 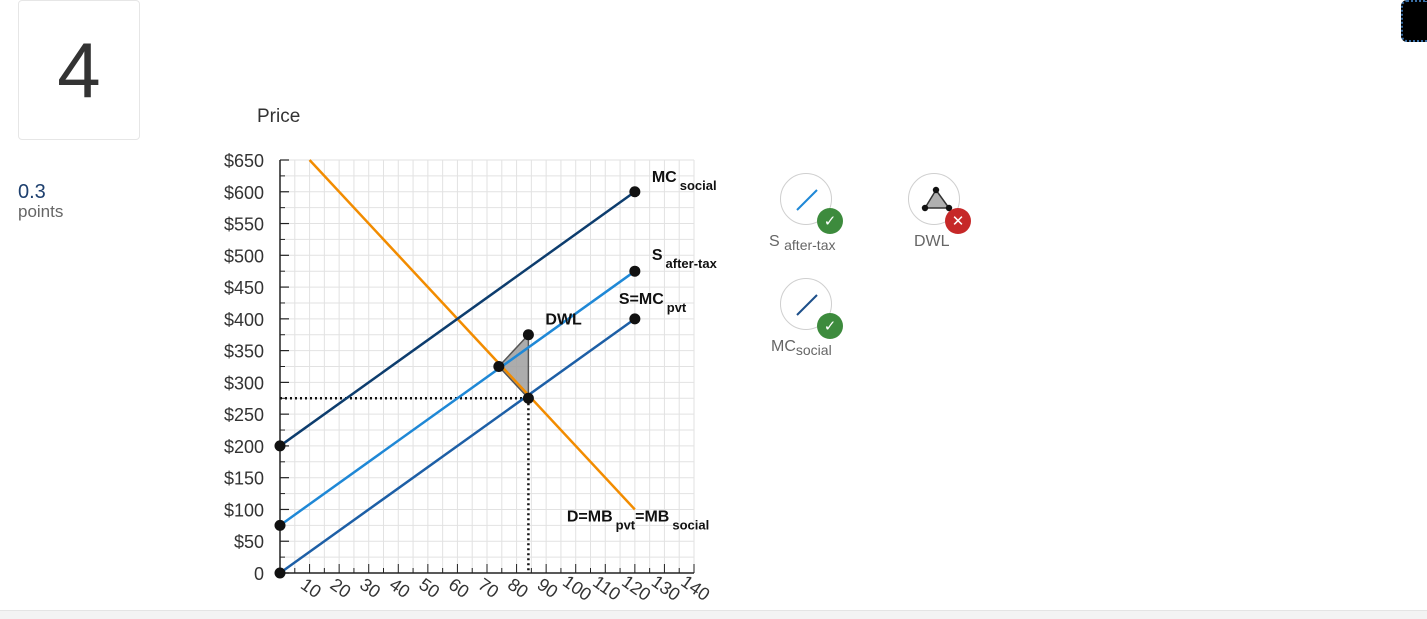 What do you see at coordinates (278, 116) in the screenshot?
I see `y-axis-title: Price` at bounding box center [278, 116].